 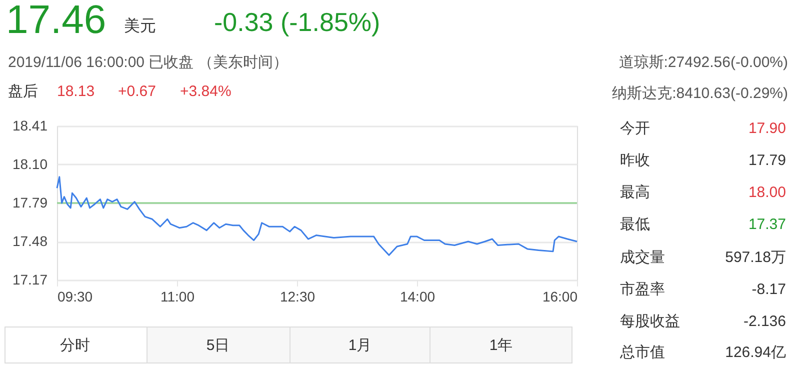 What do you see at coordinates (30, 241) in the screenshot?
I see `y-tick-label: 17.48` at bounding box center [30, 241].